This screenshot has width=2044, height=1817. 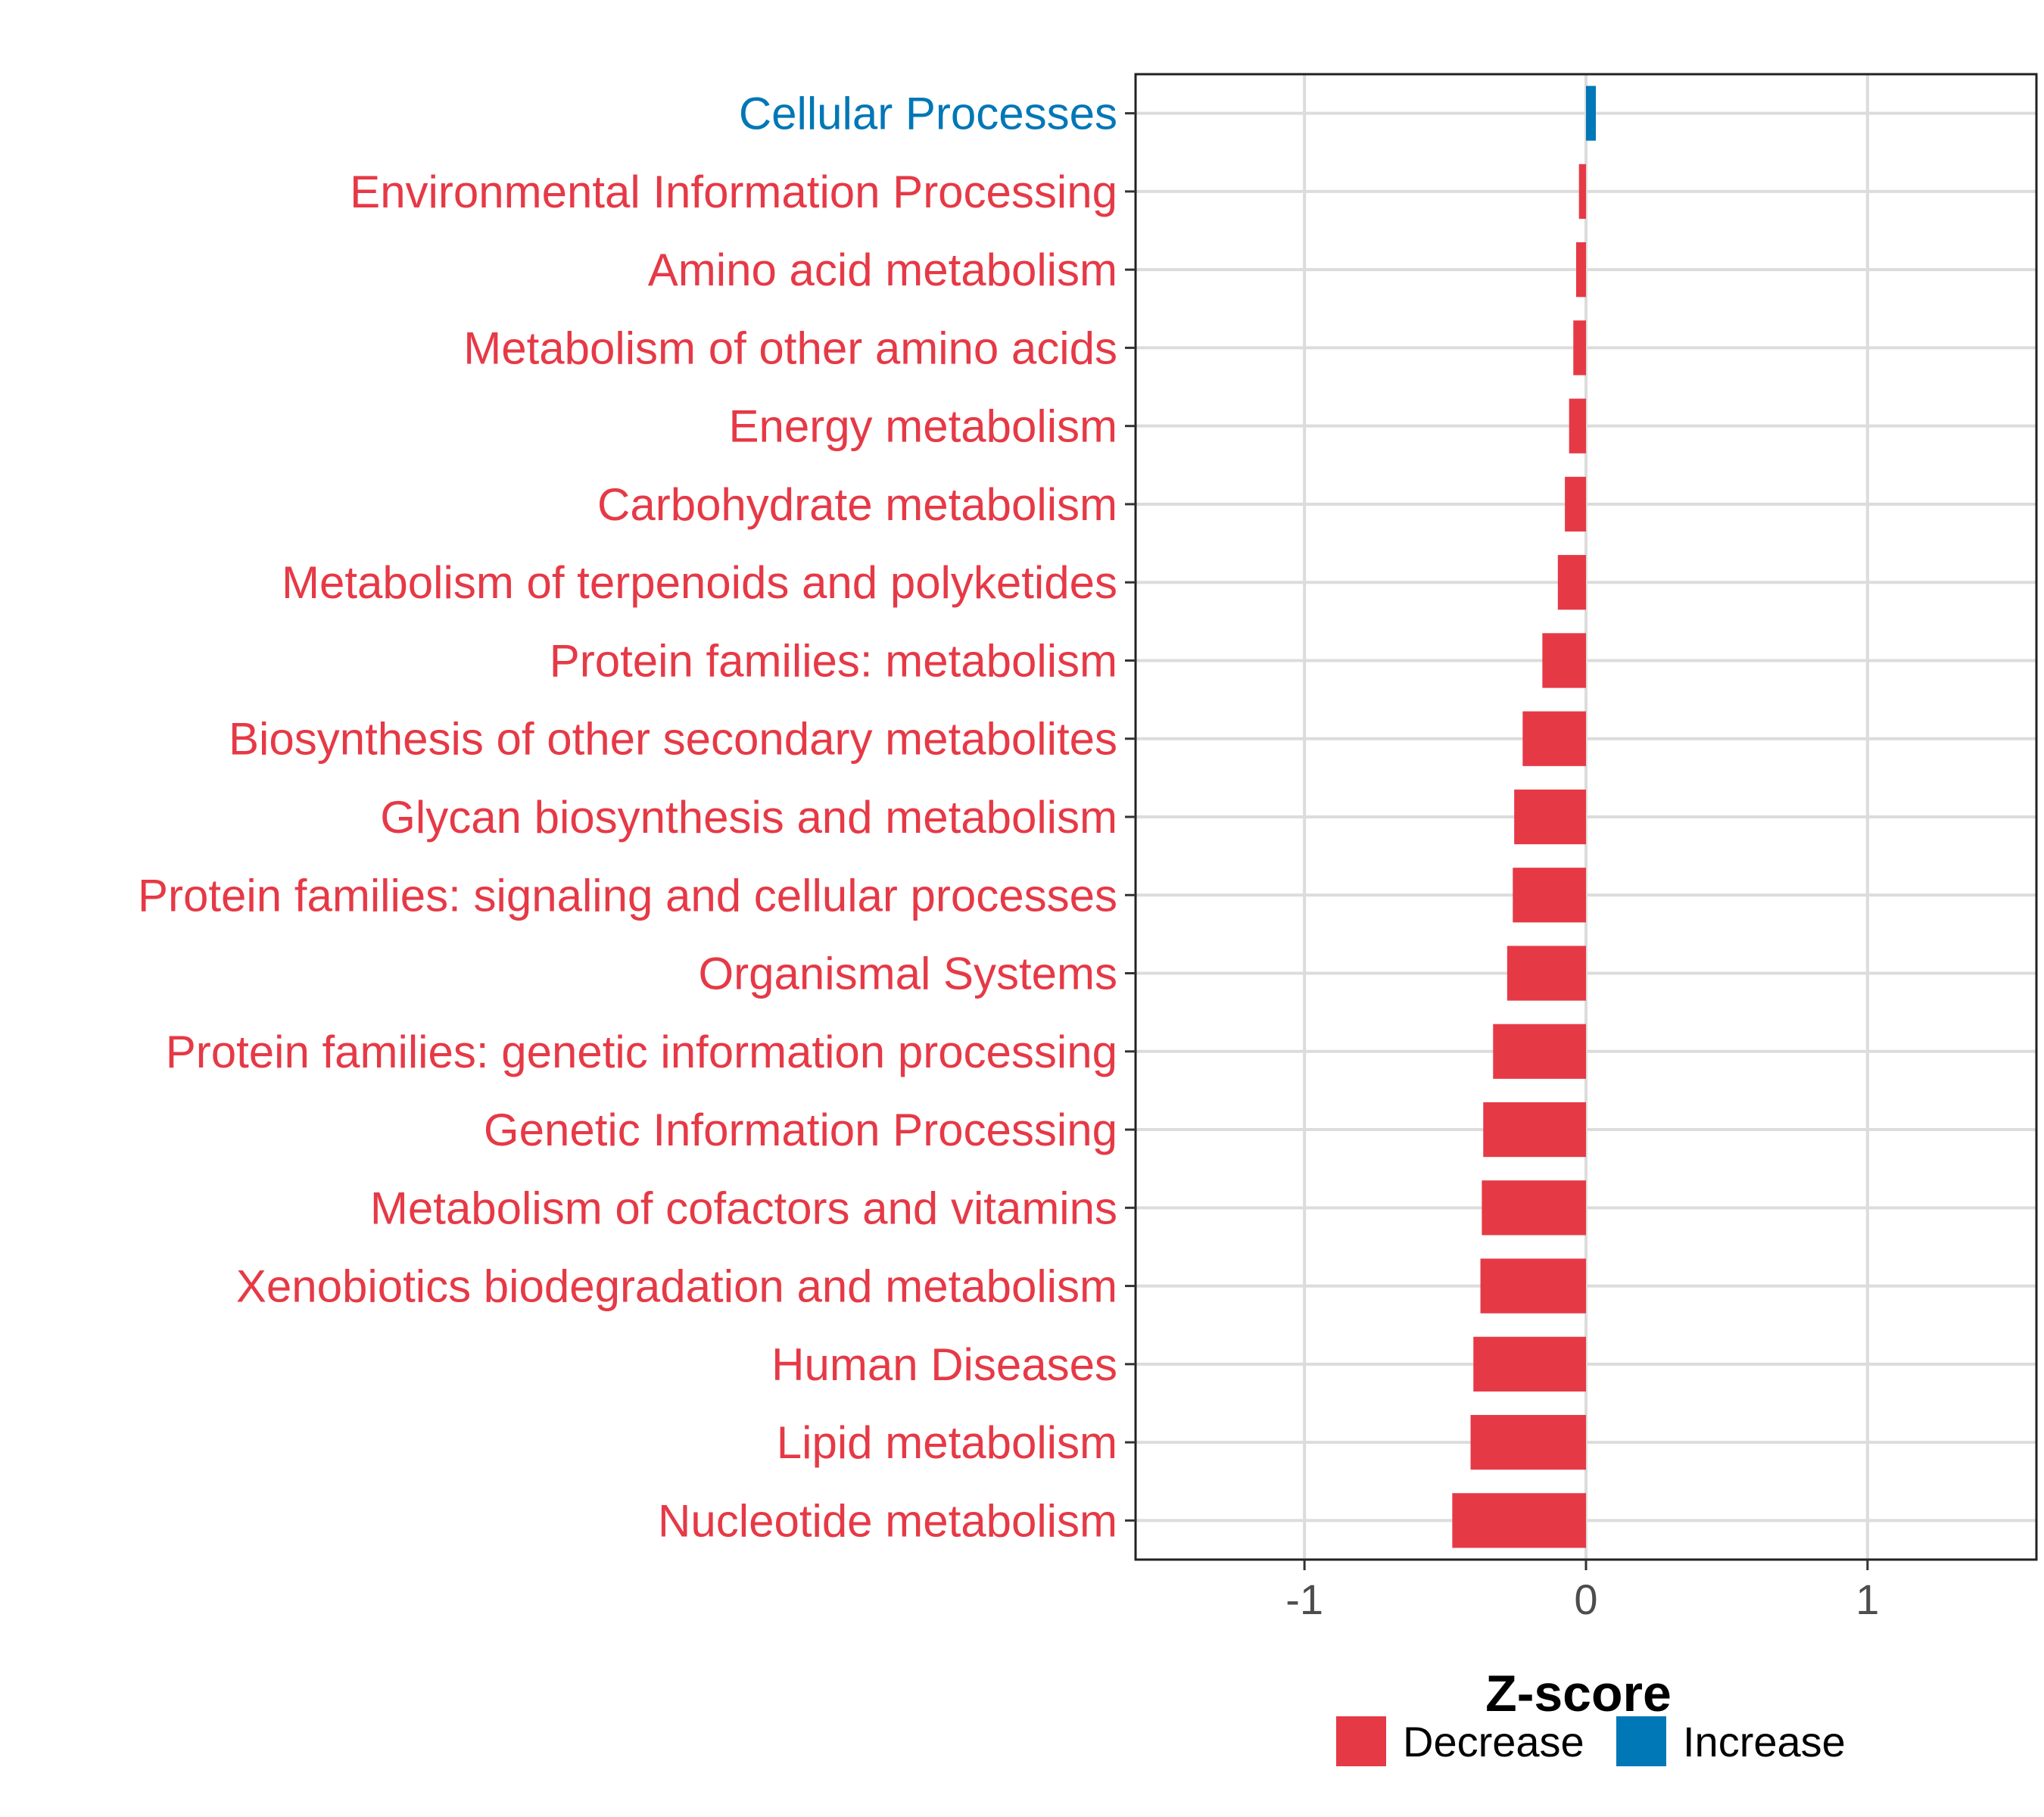 What do you see at coordinates (743, 1208) in the screenshot?
I see `category-label: Metabolism of cofactors and vitamins` at bounding box center [743, 1208].